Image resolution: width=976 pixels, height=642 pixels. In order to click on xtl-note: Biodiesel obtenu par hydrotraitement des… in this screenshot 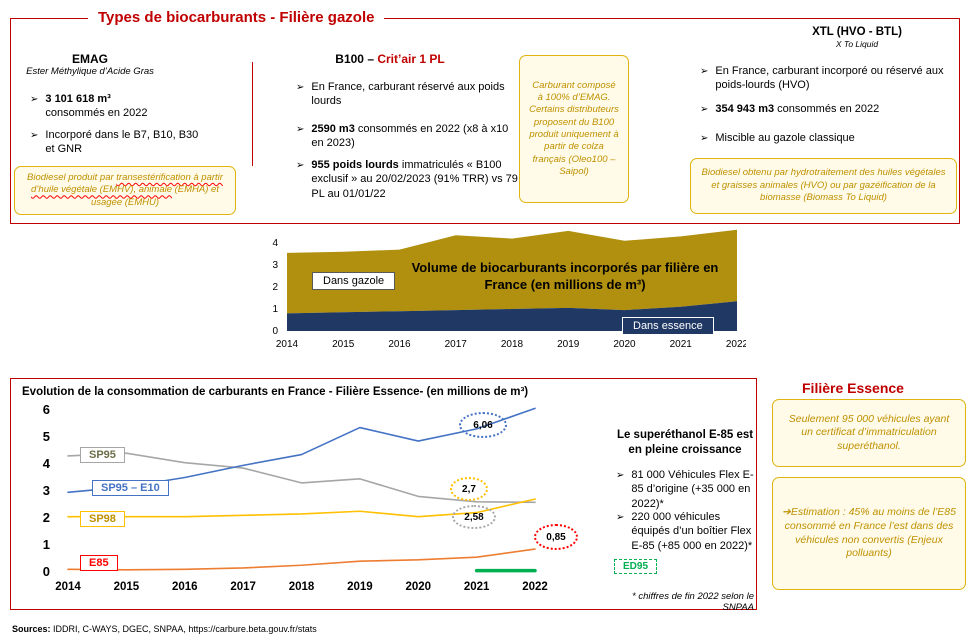, I will do `click(823, 186)`.